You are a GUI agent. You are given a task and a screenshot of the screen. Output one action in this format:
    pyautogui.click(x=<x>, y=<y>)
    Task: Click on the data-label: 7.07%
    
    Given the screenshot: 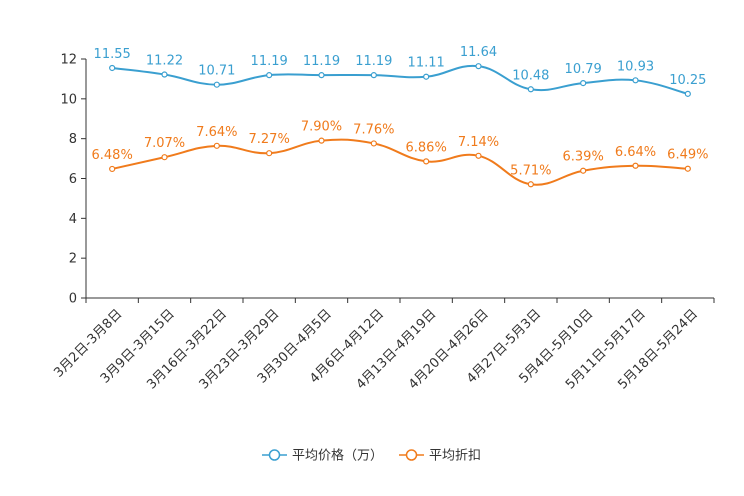 What is the action you would take?
    pyautogui.click(x=164, y=143)
    